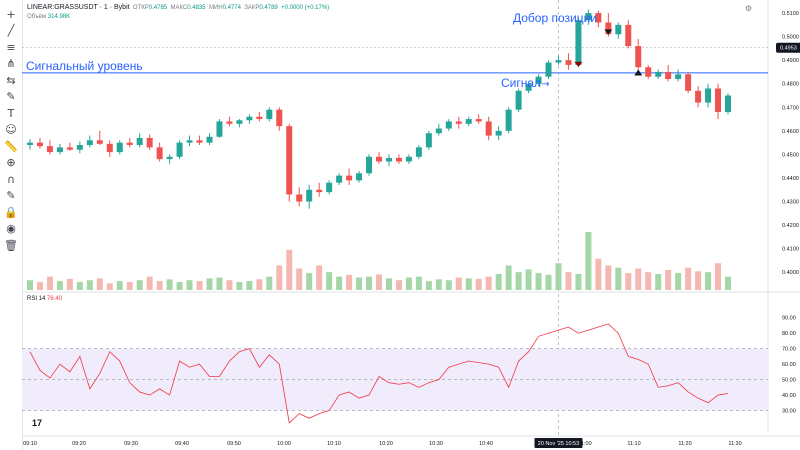 The width and height of the screenshot is (800, 450). I want to click on current-price-value: 0.4953, so click(788, 49).